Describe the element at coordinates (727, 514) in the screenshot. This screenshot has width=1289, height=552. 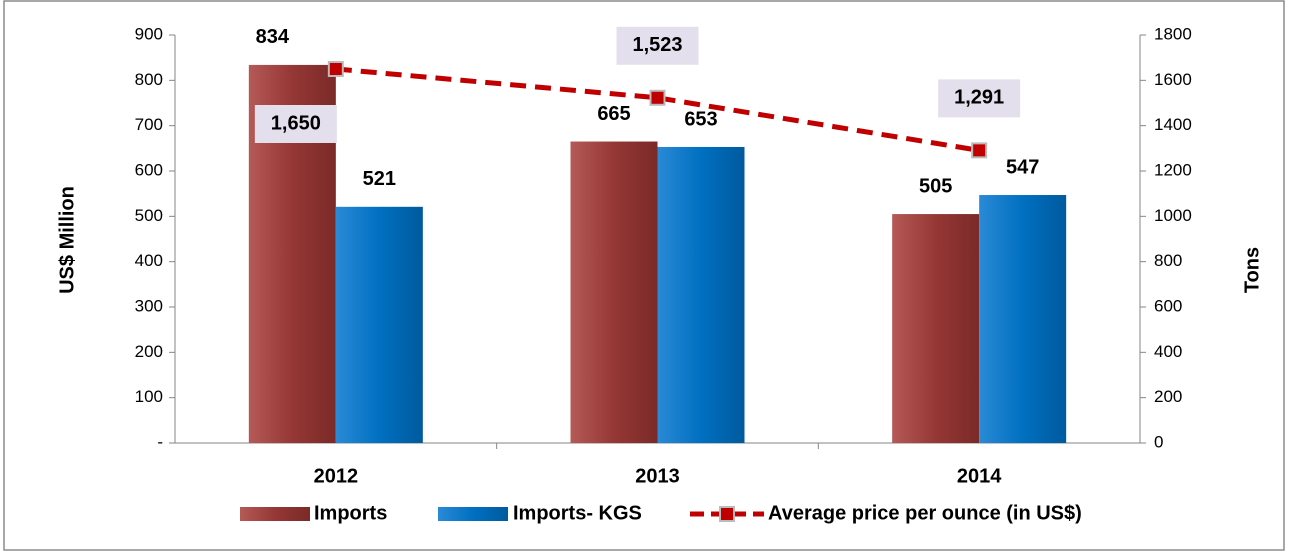
I see `legend-marker` at that location.